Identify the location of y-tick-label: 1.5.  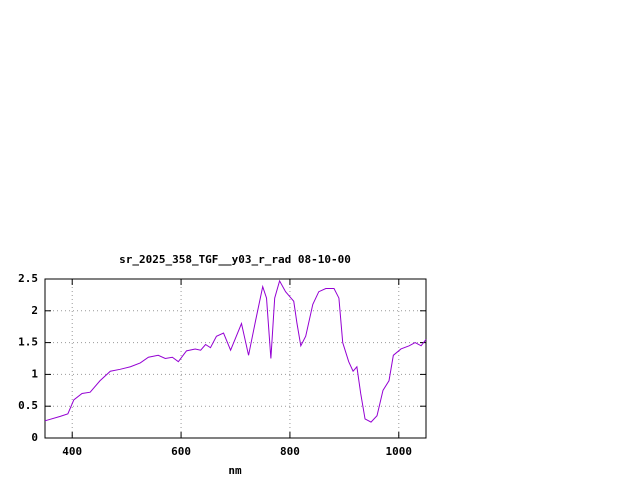
(28, 342).